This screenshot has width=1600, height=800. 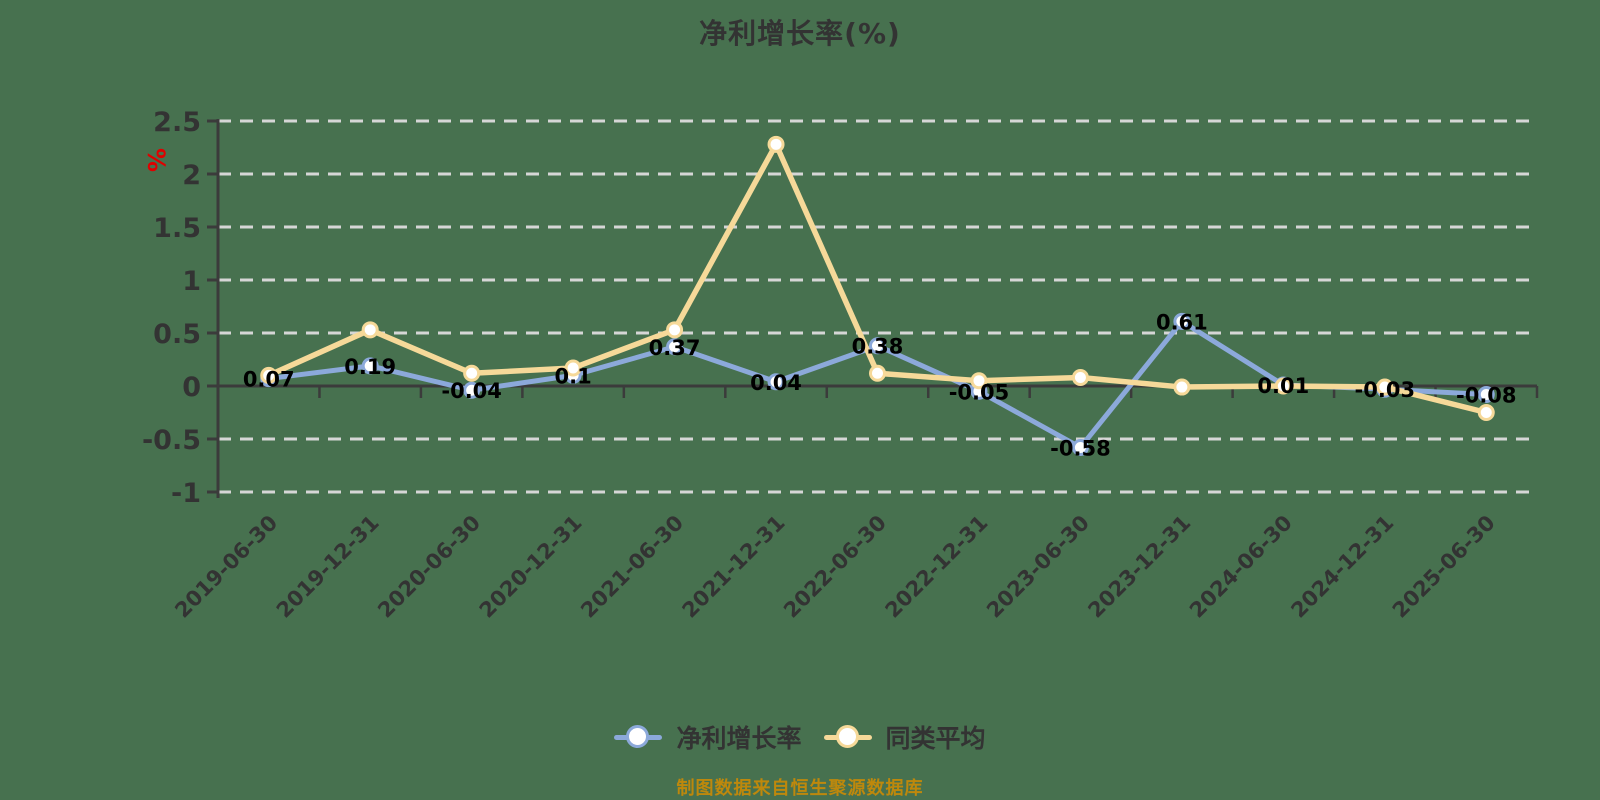 What do you see at coordinates (429, 567) in the screenshot?
I see `x-axis-label: 2020-06-30` at bounding box center [429, 567].